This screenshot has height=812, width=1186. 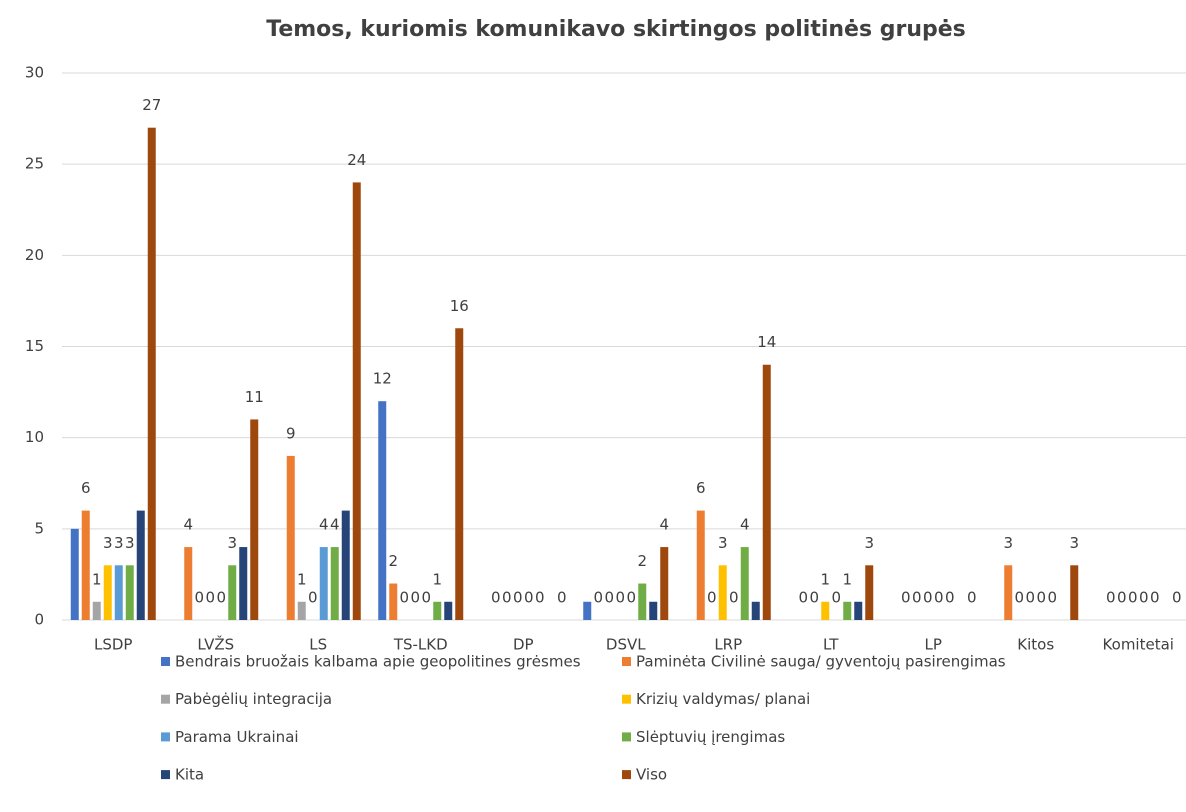 I want to click on x-tick-label: LRP, so click(x=728, y=645).